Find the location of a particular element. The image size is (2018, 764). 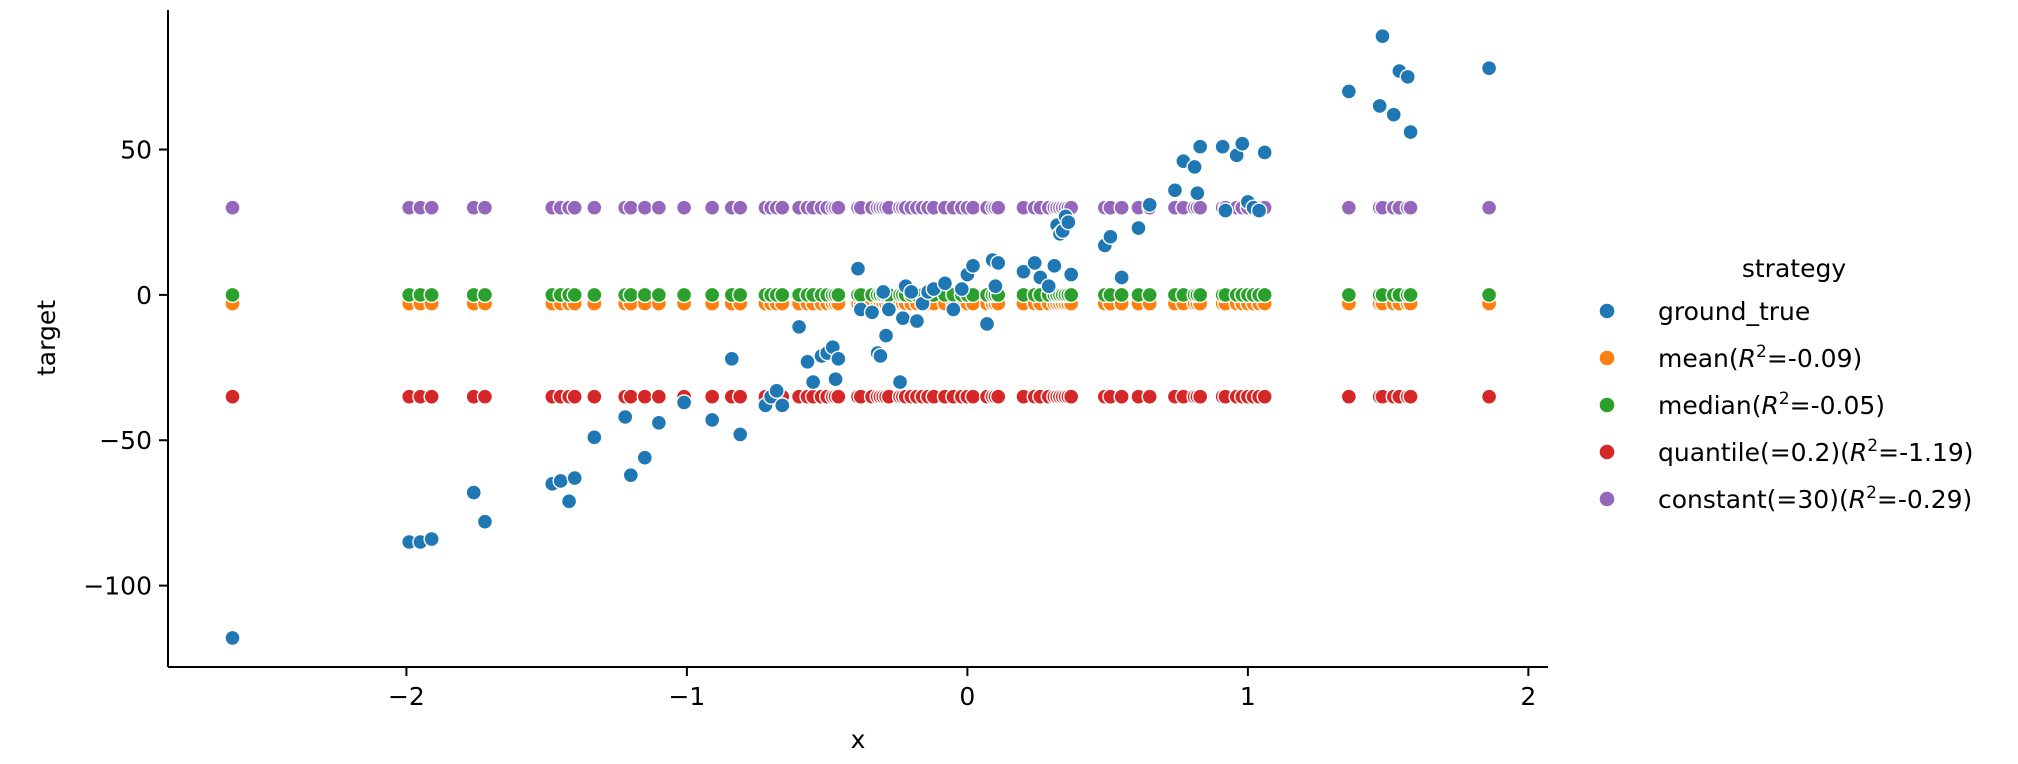

legend-r2-value: =-0.05) is located at coordinates (1837, 405).